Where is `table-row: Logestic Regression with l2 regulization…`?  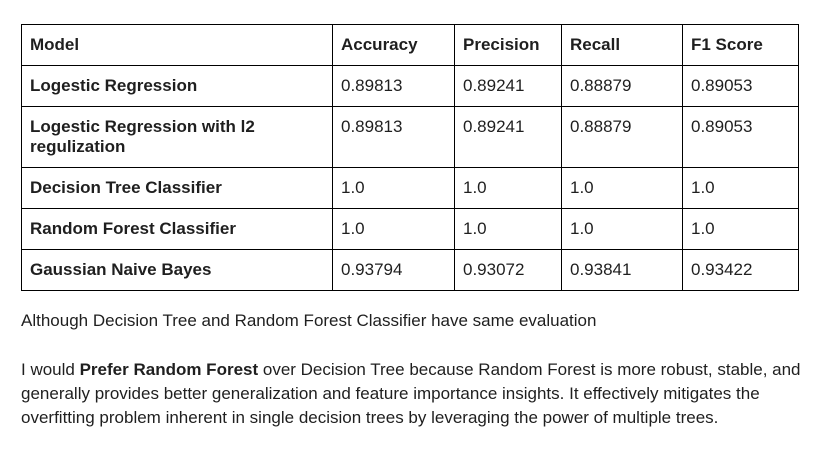 table-row: Logestic Regression with l2 regulization… is located at coordinates (410, 137).